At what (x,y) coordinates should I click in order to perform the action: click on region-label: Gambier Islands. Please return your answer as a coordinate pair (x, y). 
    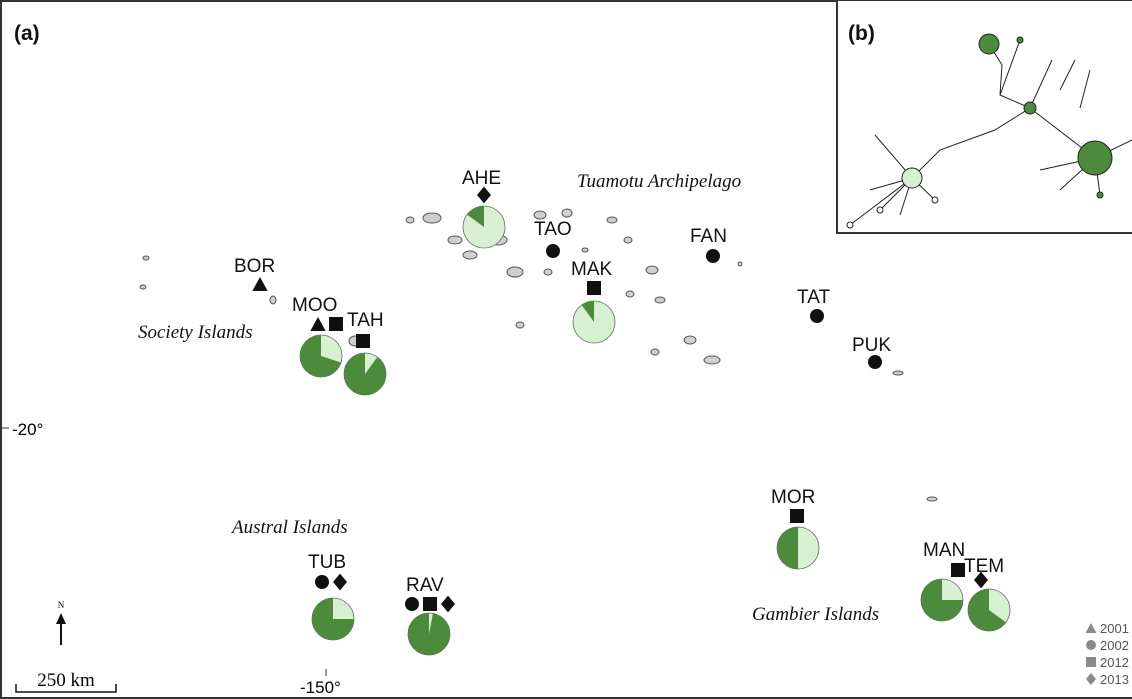
    Looking at the image, I should click on (815, 614).